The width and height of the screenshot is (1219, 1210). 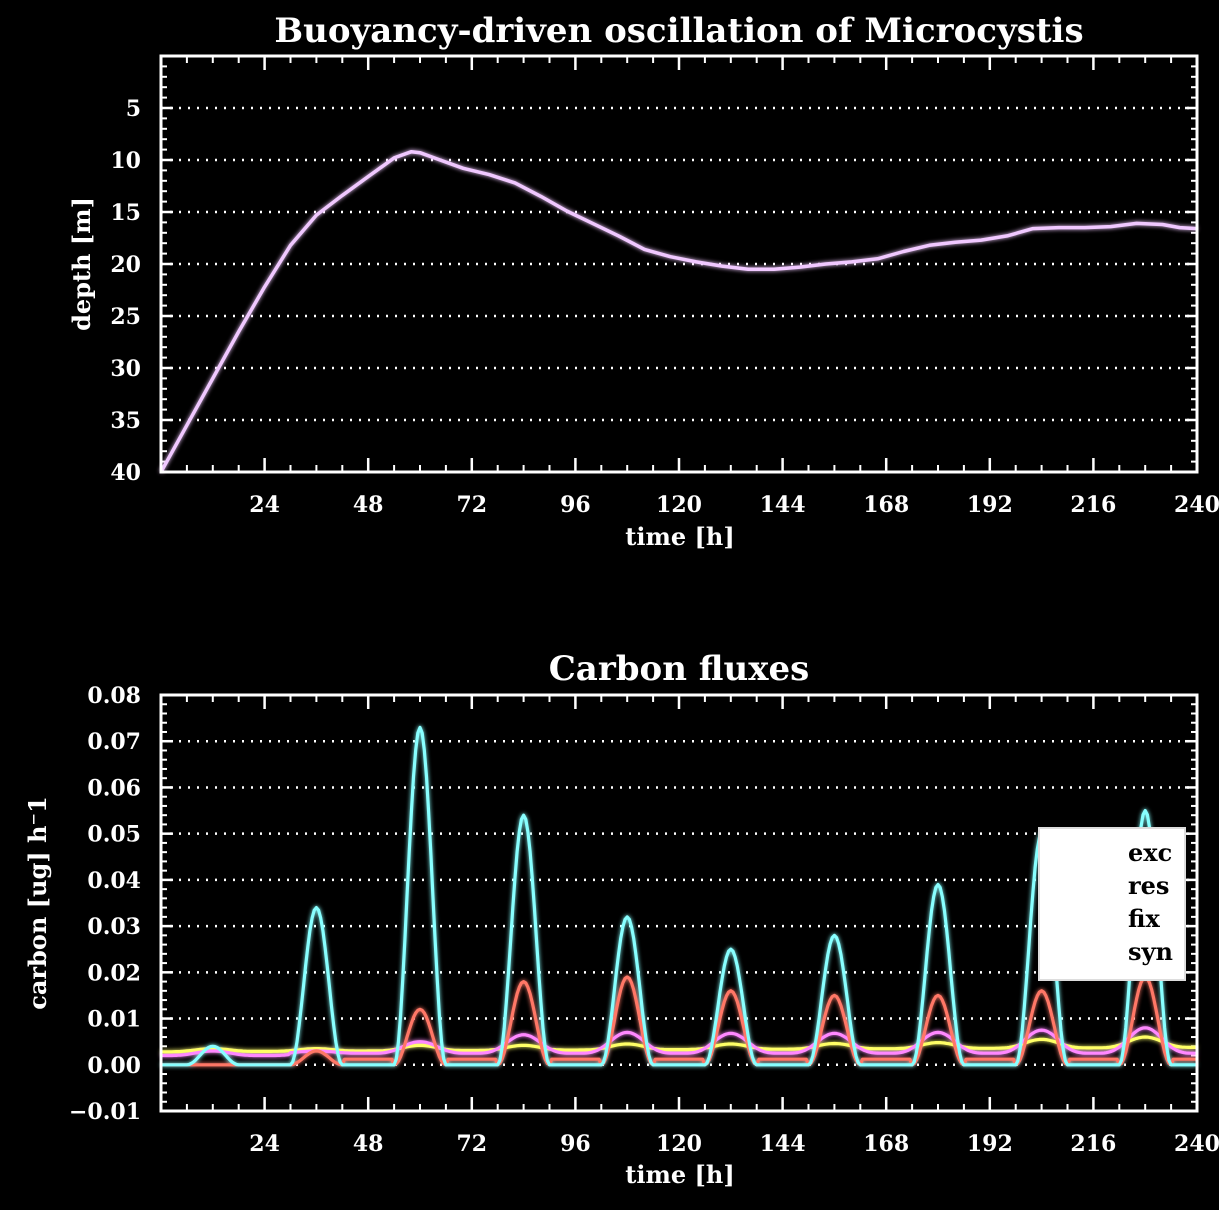 I want to click on depth-x-tick-label: 48, so click(x=368, y=505).